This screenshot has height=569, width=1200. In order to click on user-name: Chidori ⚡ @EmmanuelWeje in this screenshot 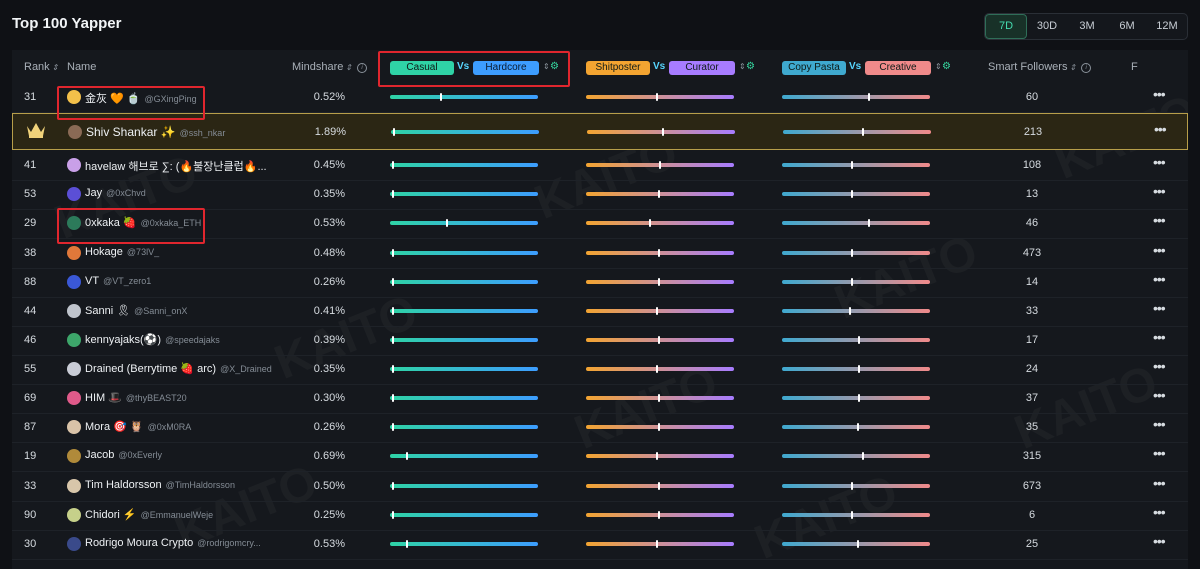, I will do `click(149, 515)`.